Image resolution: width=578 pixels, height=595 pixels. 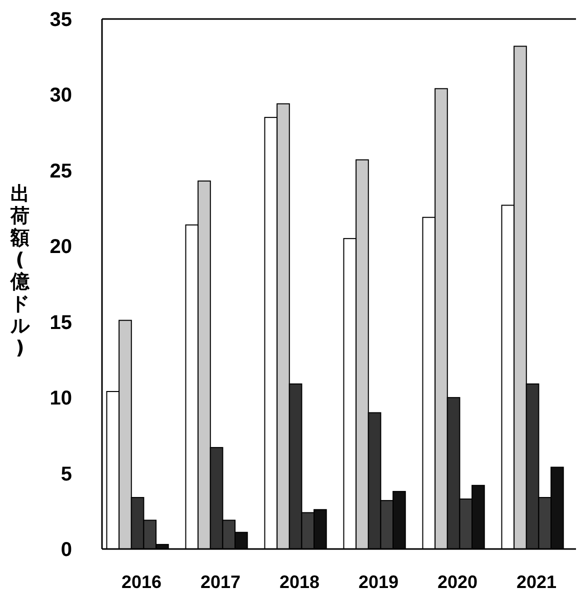 I want to click on x-tick-label: 2021, so click(x=536, y=582).